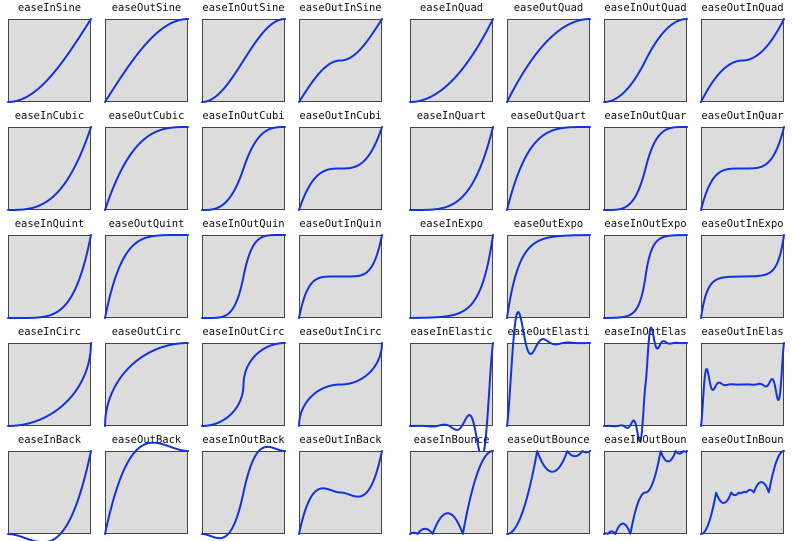 The width and height of the screenshot is (793, 541). Describe the element at coordinates (742, 332) in the screenshot. I see `plot-title: easeOutInElas` at that location.